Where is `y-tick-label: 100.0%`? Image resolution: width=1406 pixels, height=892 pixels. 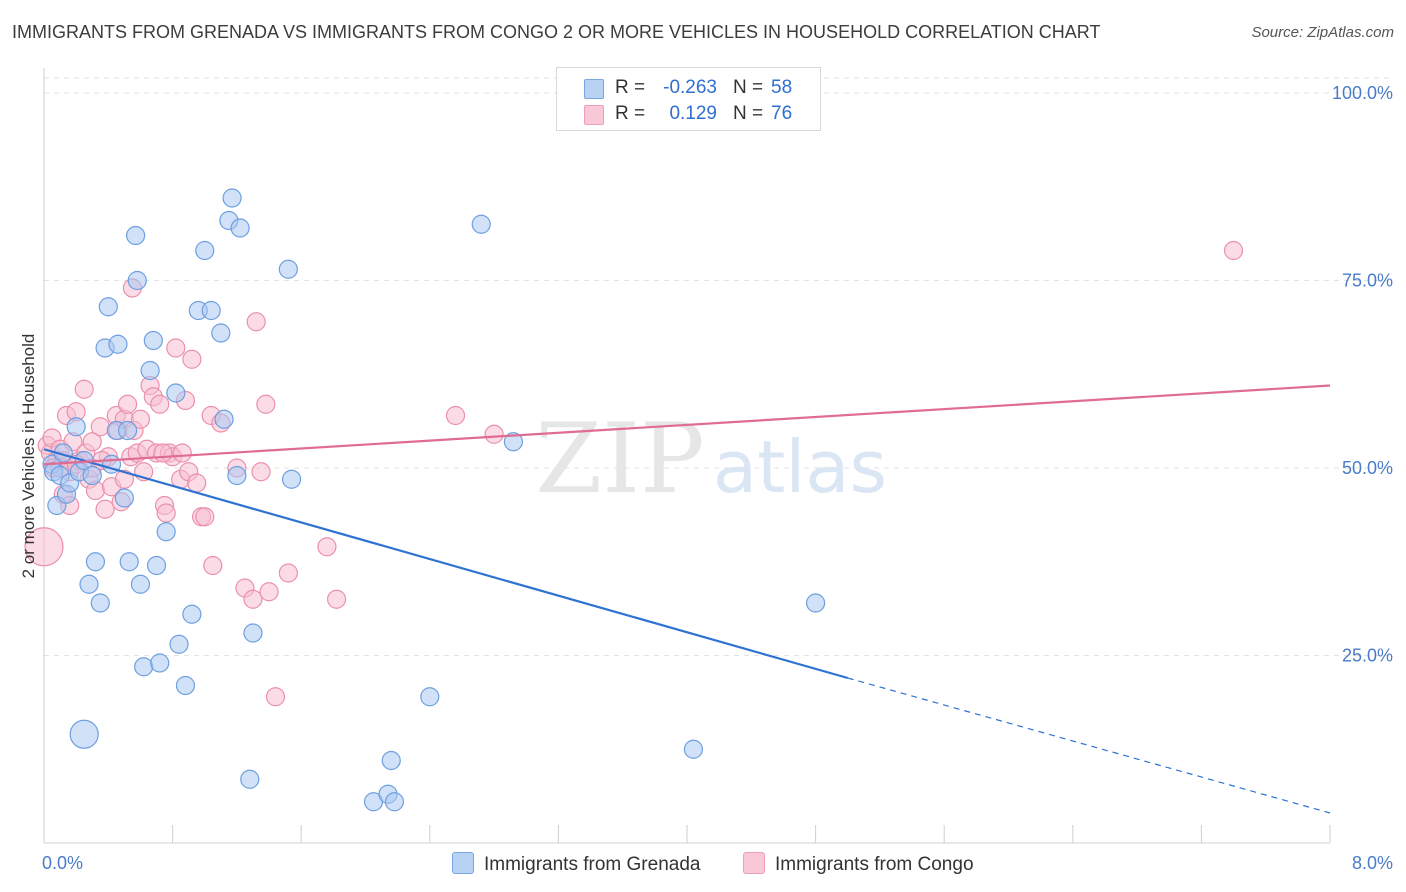 y-tick-label: 100.0% is located at coordinates (1362, 93).